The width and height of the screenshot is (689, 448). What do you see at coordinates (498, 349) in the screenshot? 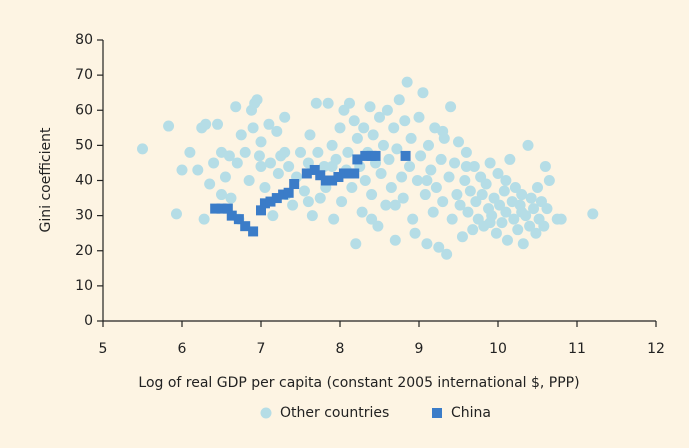
I see `x-tick-label: 10` at bounding box center [498, 349].